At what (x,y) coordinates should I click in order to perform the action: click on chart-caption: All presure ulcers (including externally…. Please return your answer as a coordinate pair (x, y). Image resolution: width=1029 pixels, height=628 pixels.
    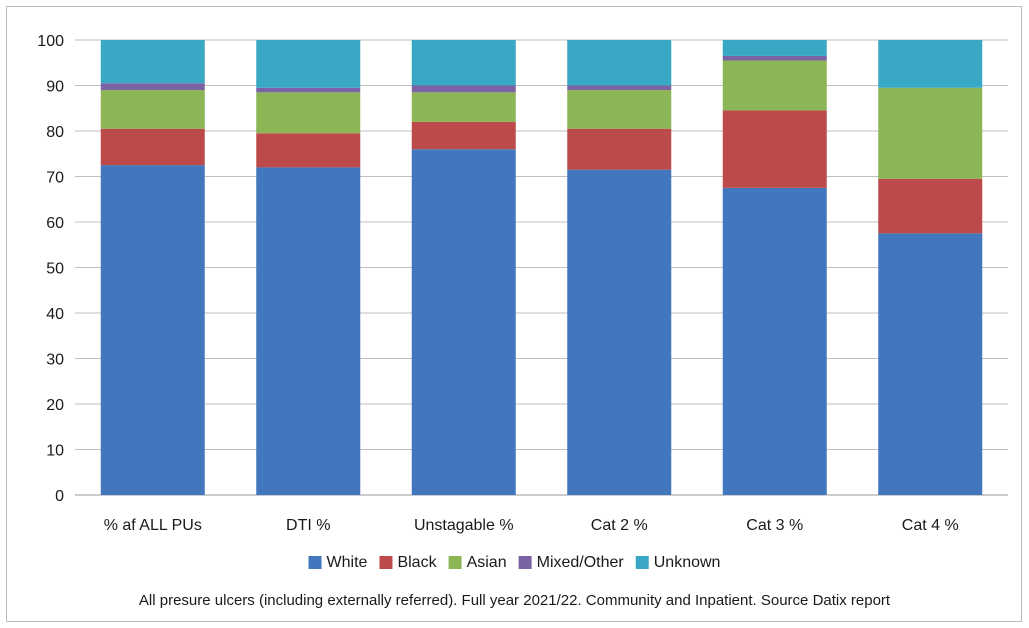
    Looking at the image, I should click on (514, 600).